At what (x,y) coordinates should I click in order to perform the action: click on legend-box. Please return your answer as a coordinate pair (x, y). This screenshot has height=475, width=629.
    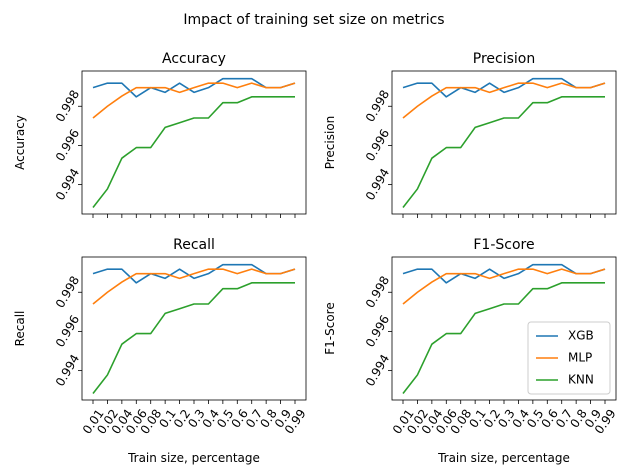
    Looking at the image, I should click on (569, 358).